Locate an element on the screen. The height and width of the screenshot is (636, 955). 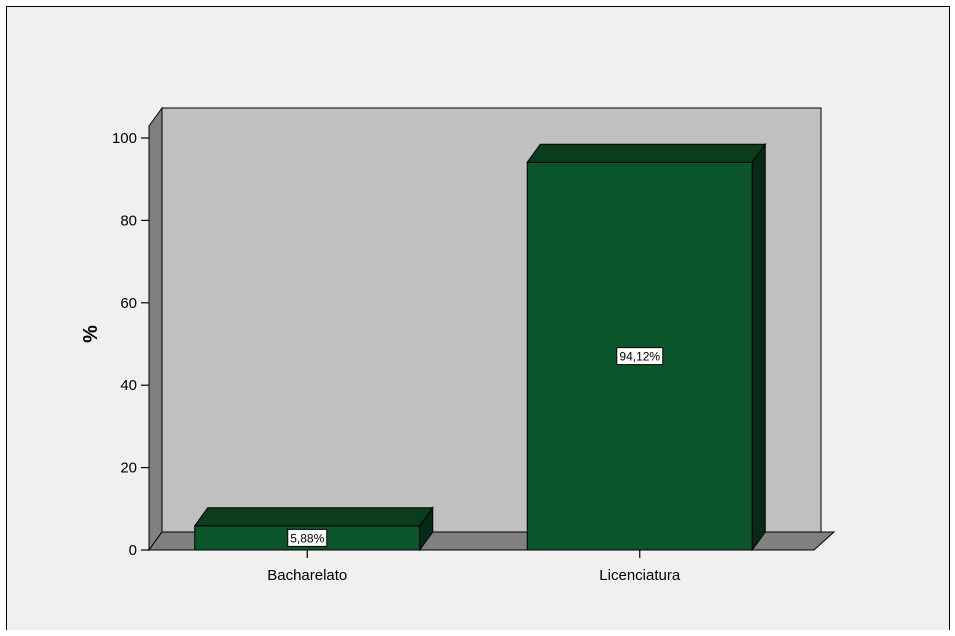
y-tick-label: 60 is located at coordinates (128, 303).